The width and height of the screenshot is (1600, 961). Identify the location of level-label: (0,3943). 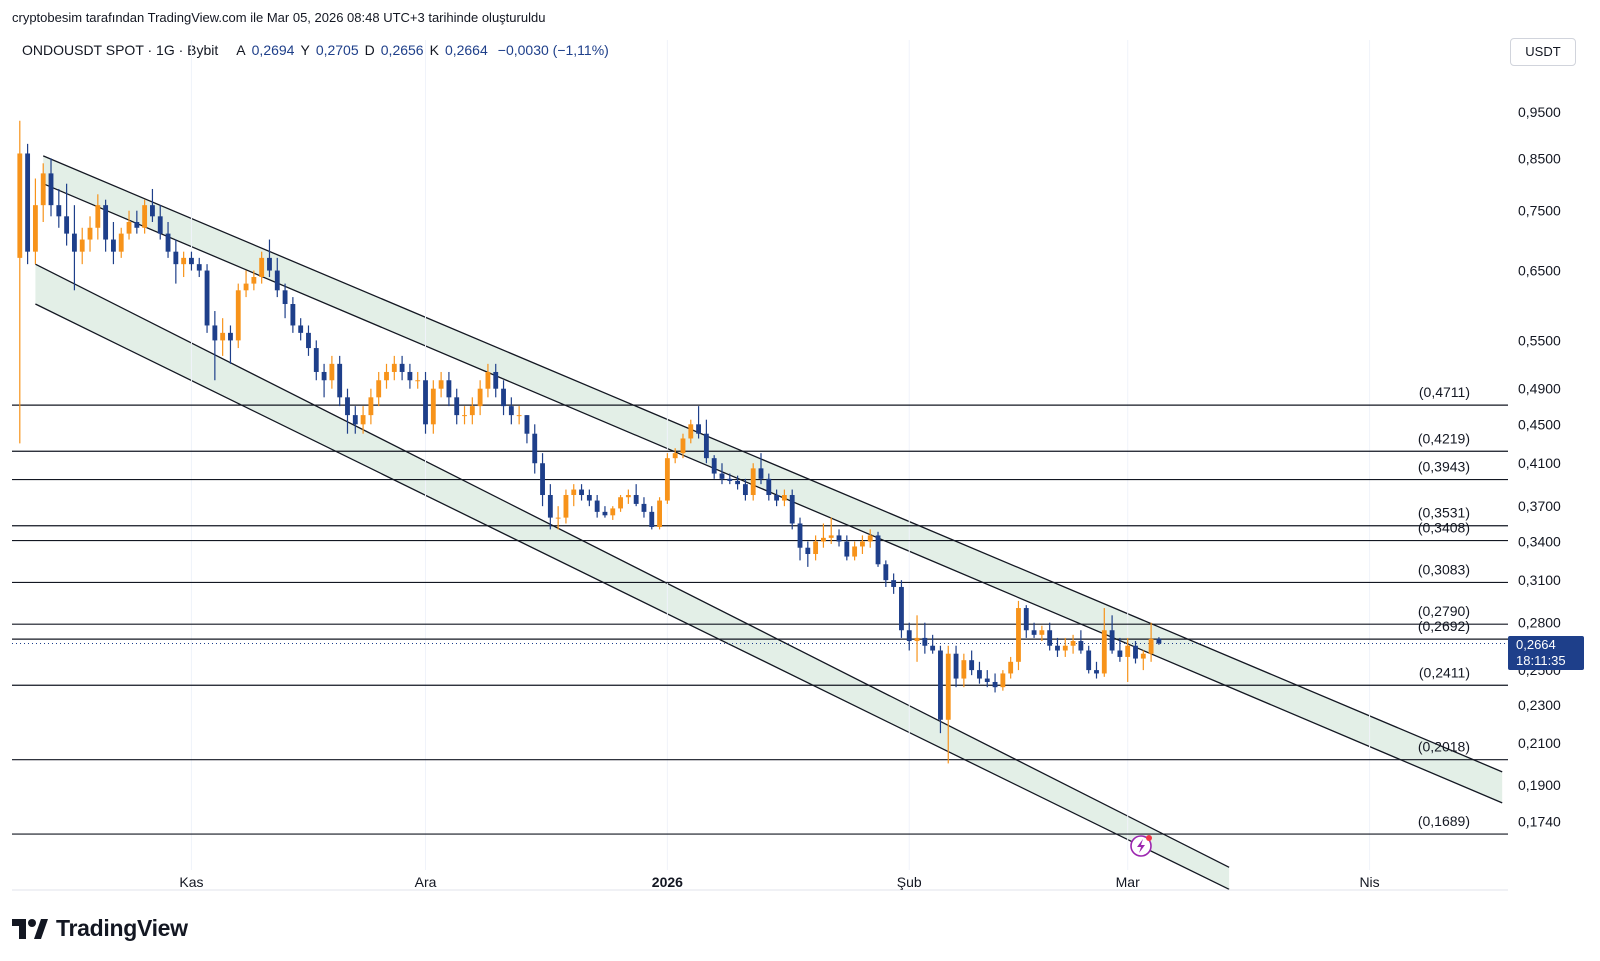
(1444, 467).